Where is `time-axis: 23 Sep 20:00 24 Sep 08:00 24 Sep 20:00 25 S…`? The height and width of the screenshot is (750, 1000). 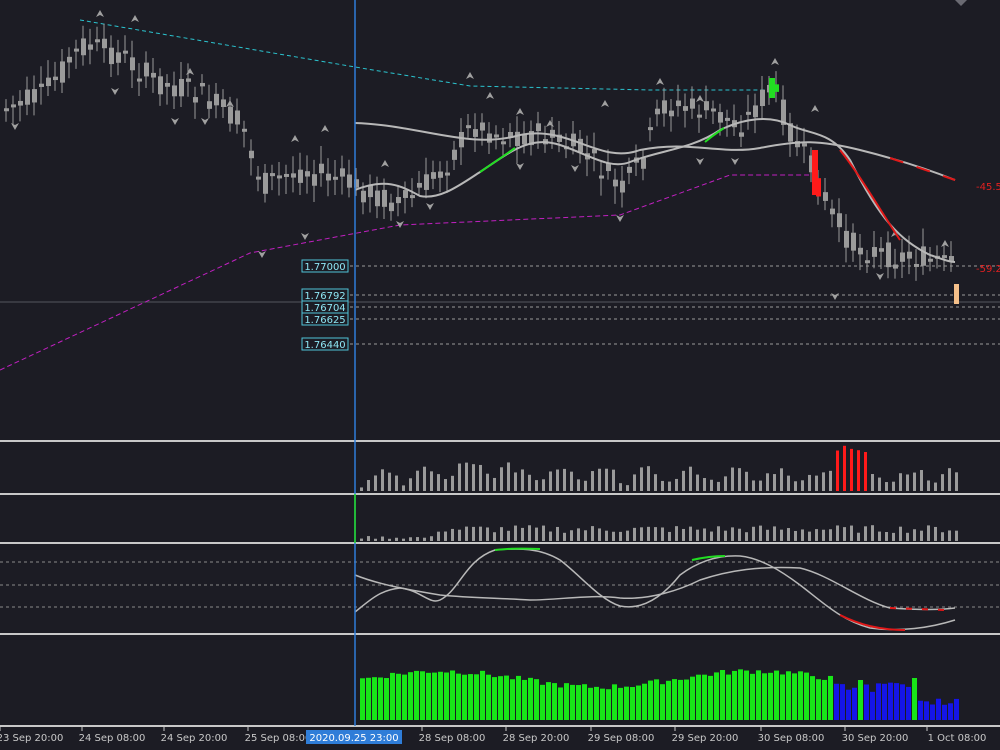
time-axis: 23 Sep 20:00 24 Sep 08:00 24 Sep 20:00 25 S… is located at coordinates (493, 735).